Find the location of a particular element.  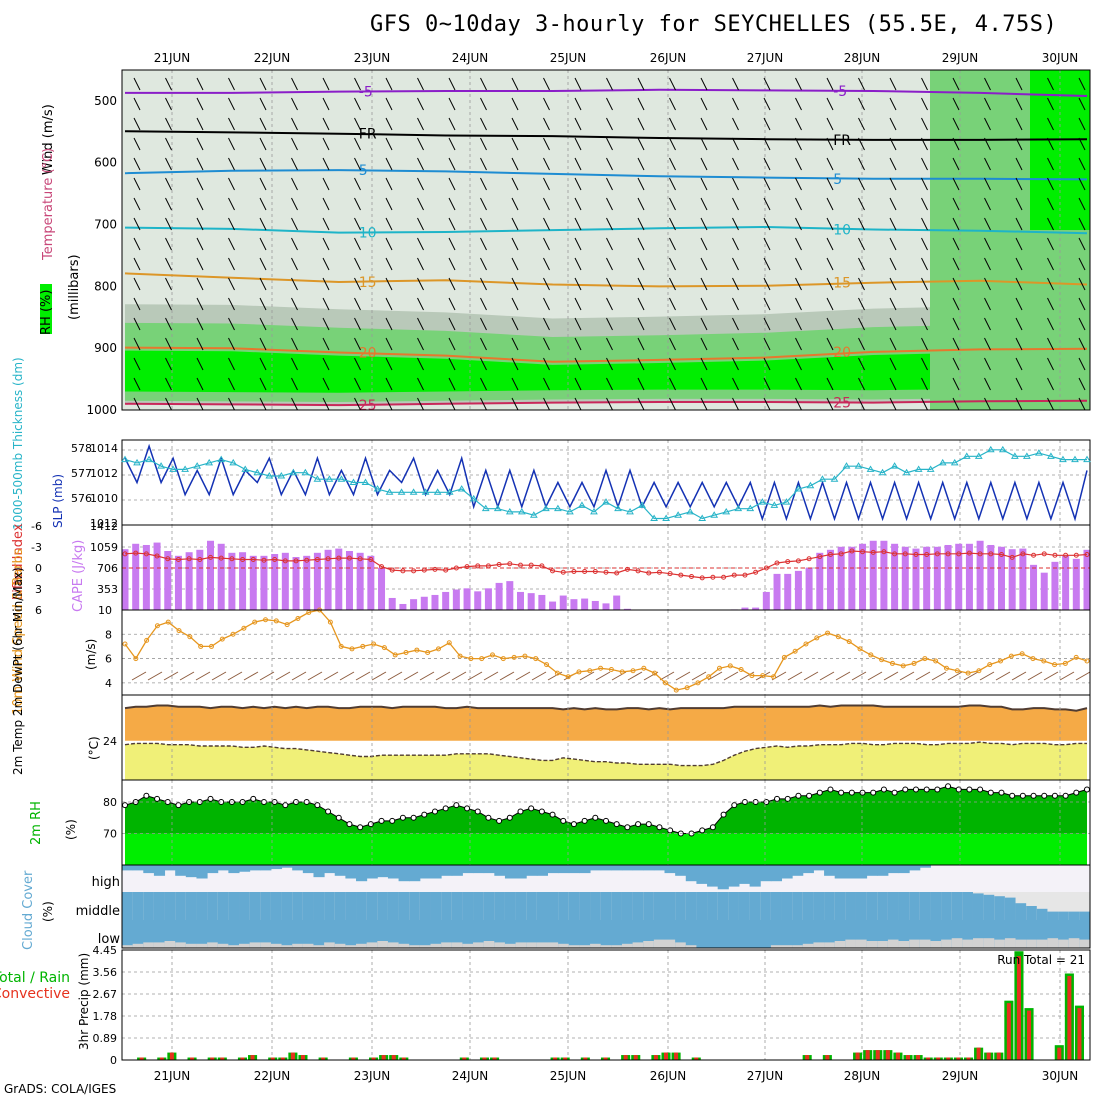

li-line is located at coordinates (606, 564).